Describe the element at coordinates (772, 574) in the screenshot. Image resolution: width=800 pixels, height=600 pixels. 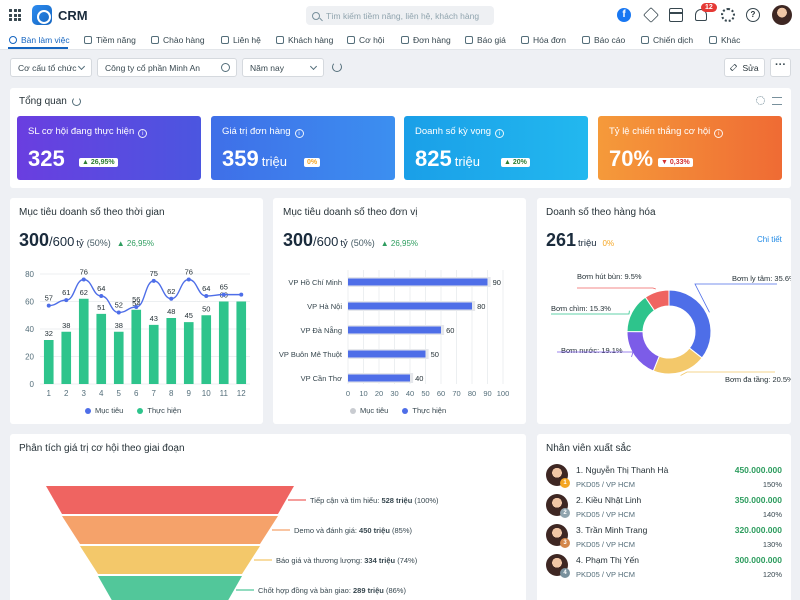
I see `employee-pct: 120%` at that location.